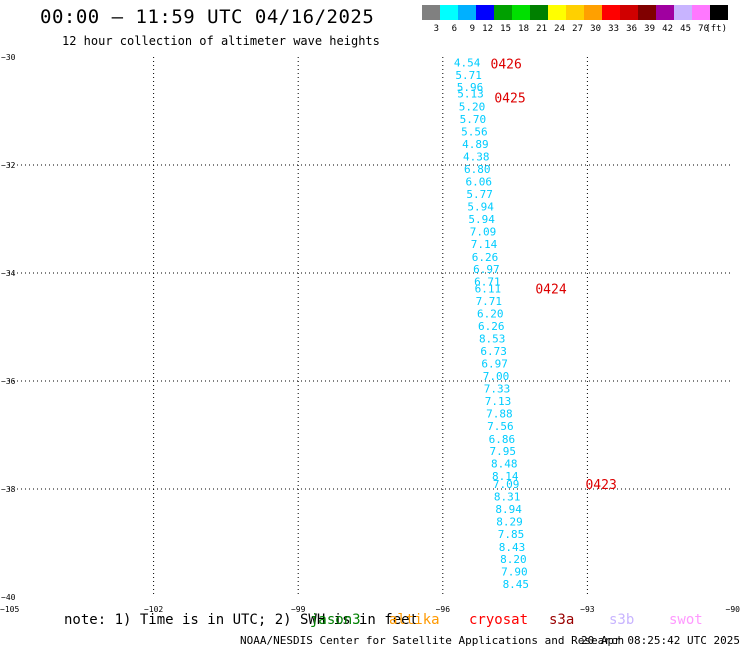  Describe the element at coordinates (484, 244) in the screenshot. I see `wave-height-value: 7.14` at that location.